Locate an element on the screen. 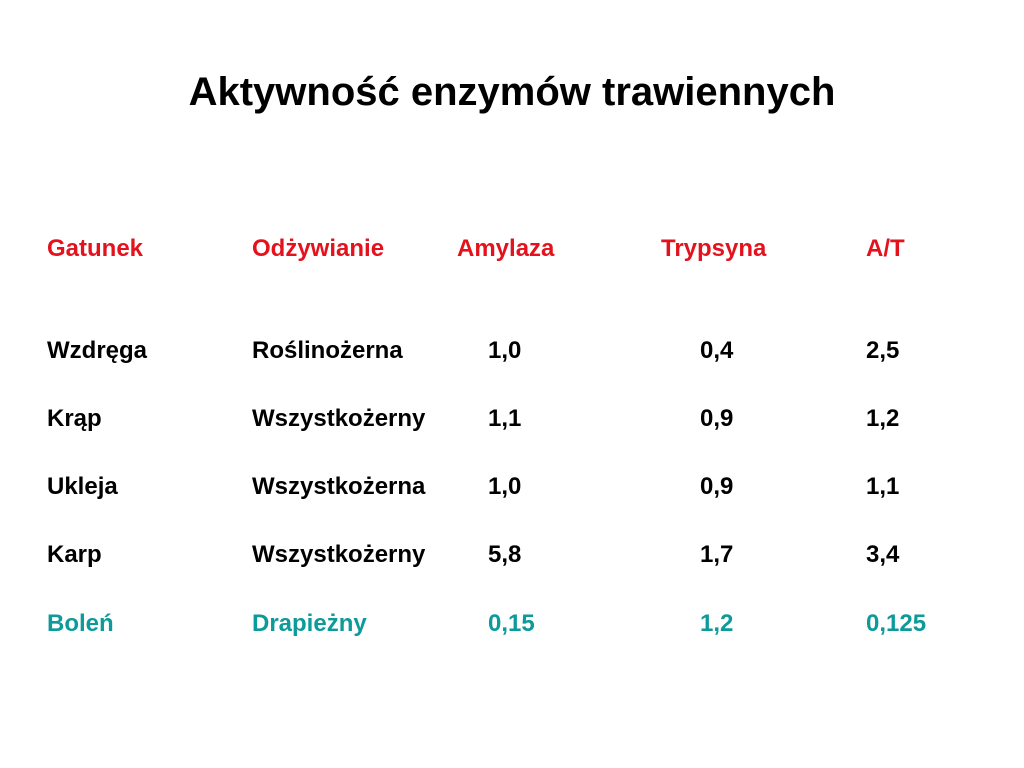  header-cell: Gatunek is located at coordinates (95, 248).